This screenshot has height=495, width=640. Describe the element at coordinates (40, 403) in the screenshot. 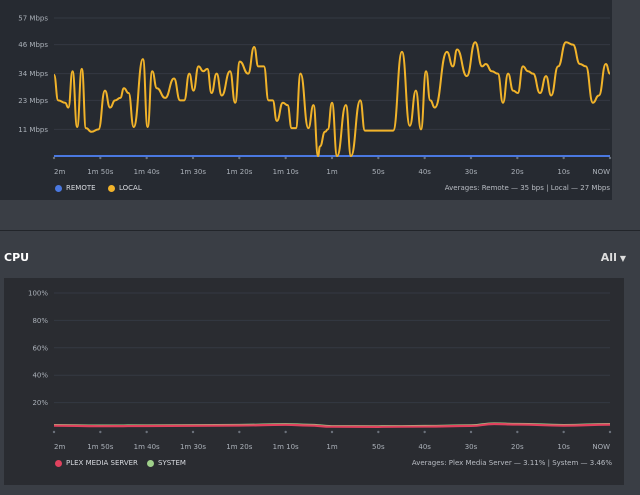

I see `y-tick-label: 20%` at that location.